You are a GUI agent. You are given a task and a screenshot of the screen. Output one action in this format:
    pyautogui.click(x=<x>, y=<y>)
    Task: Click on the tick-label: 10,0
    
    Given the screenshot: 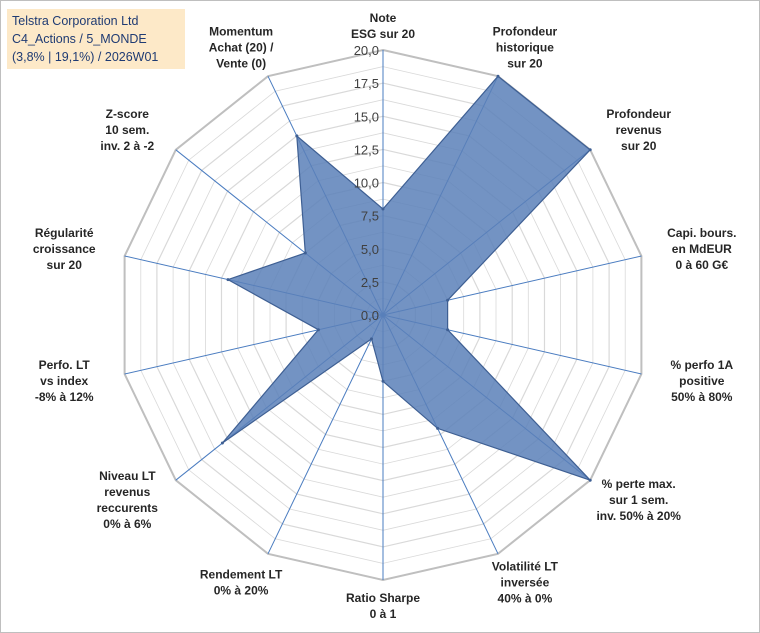 What is the action you would take?
    pyautogui.click(x=366, y=183)
    